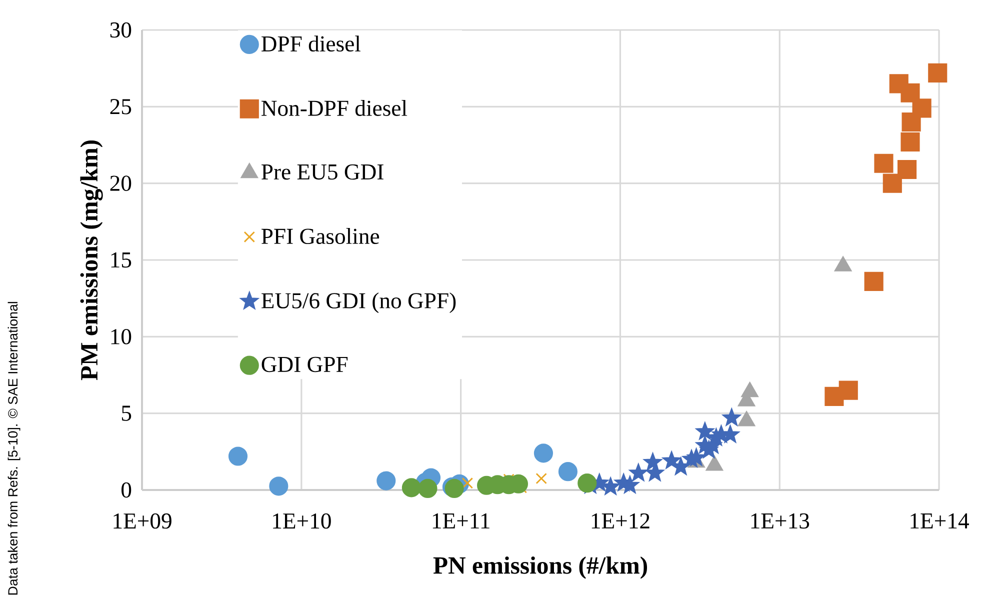 Image resolution: width=982 pixels, height=598 pixels. Describe the element at coordinates (127, 490) in the screenshot. I see `y-tick-label: 0` at that location.